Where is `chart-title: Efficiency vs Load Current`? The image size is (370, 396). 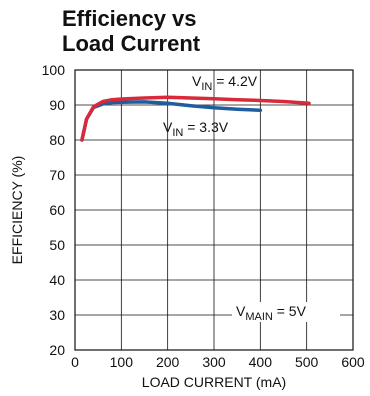 chart-title: Efficiency vs Load Current is located at coordinates (172, 31).